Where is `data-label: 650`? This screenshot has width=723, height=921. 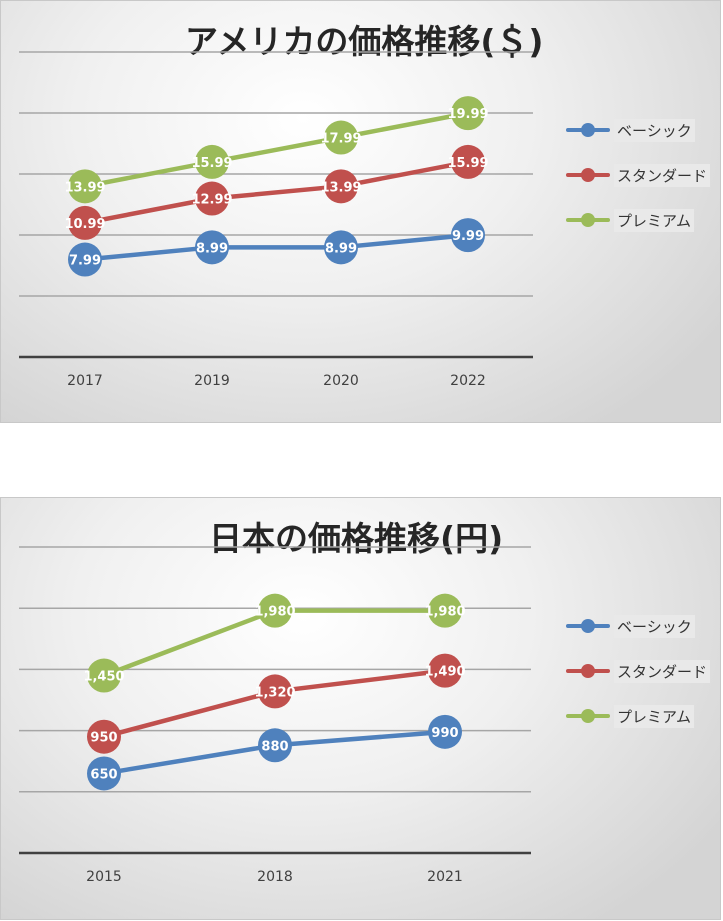 data-label: 650 is located at coordinates (103, 774).